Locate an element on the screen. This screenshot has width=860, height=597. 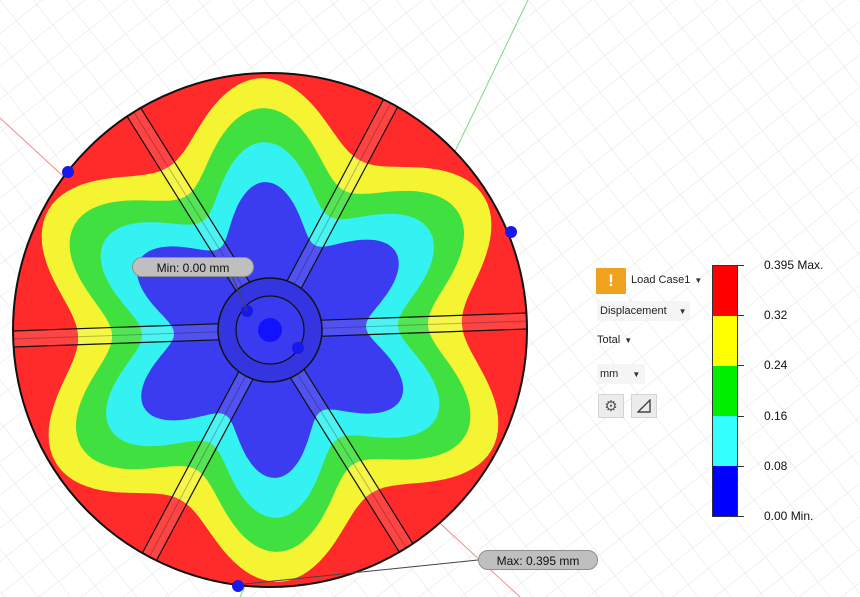
probe-button is located at coordinates (644, 406).